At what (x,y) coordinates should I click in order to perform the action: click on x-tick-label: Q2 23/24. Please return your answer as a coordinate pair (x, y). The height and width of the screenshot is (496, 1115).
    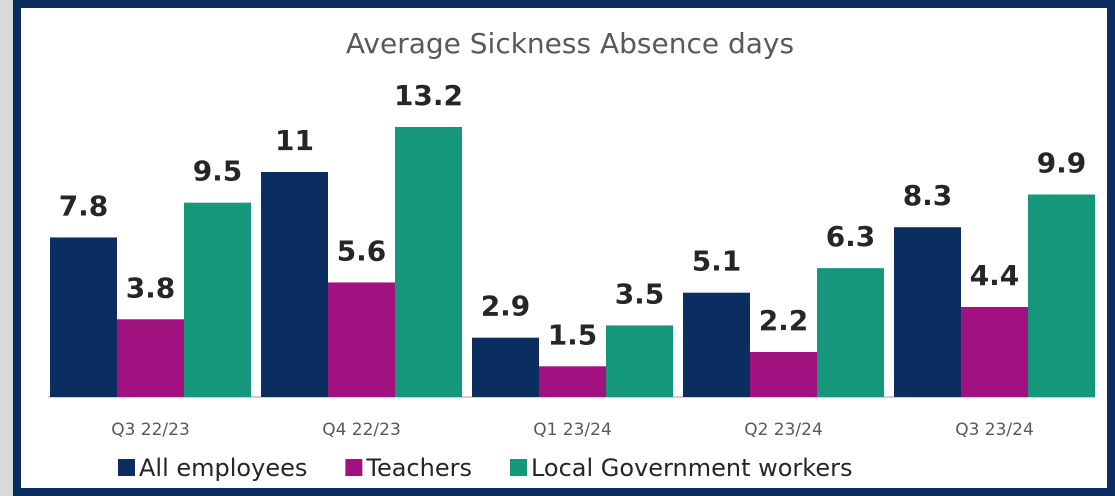
    Looking at the image, I should click on (783, 430).